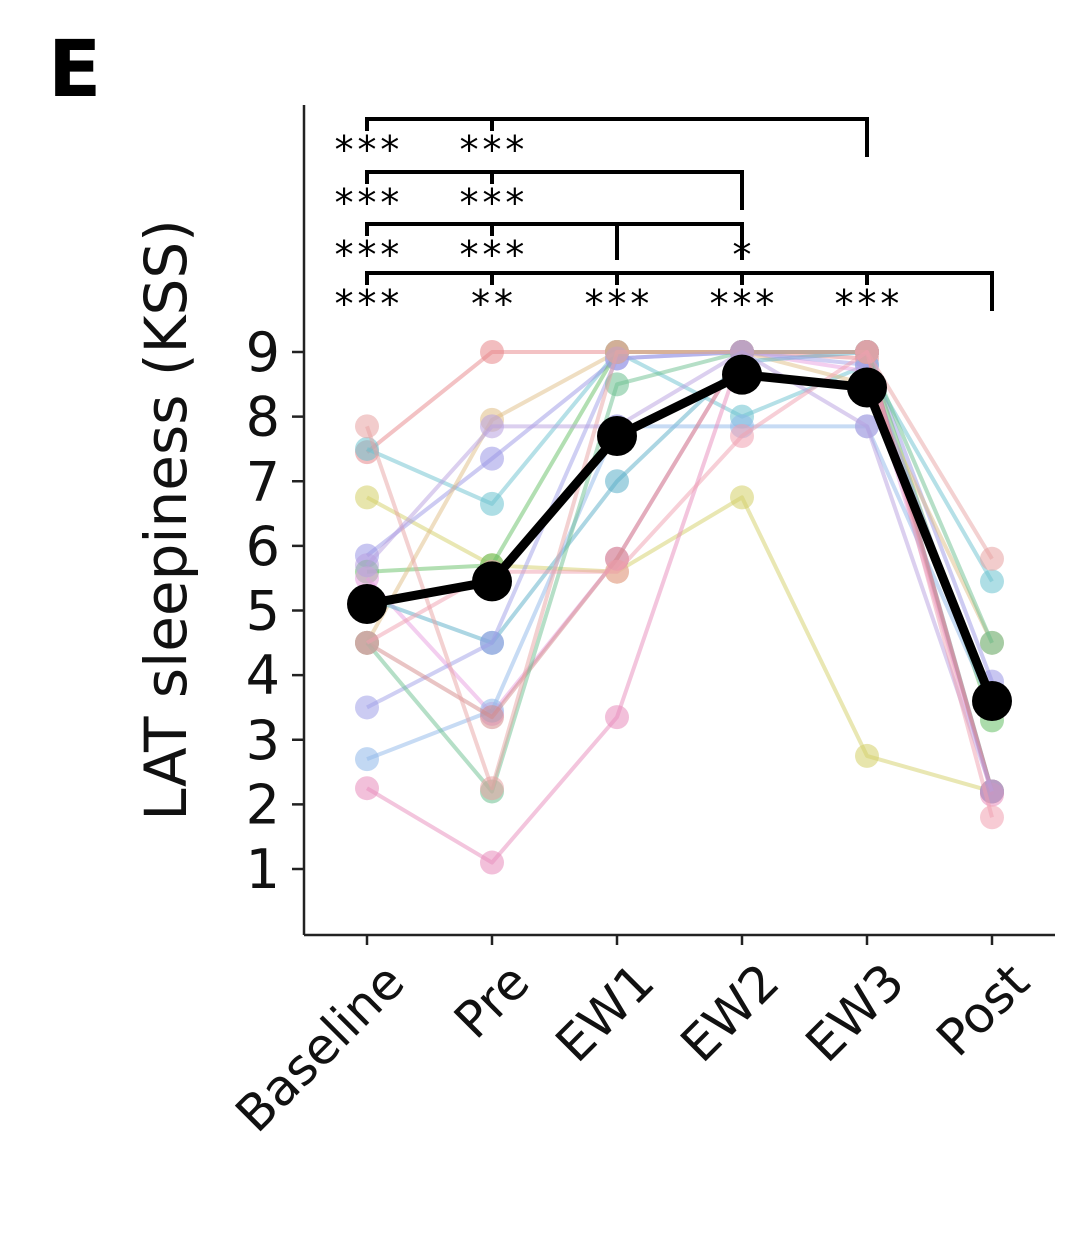 This screenshot has height=1252, width=1092. What do you see at coordinates (492, 304) in the screenshot?
I see `significance-label: **` at bounding box center [492, 304].